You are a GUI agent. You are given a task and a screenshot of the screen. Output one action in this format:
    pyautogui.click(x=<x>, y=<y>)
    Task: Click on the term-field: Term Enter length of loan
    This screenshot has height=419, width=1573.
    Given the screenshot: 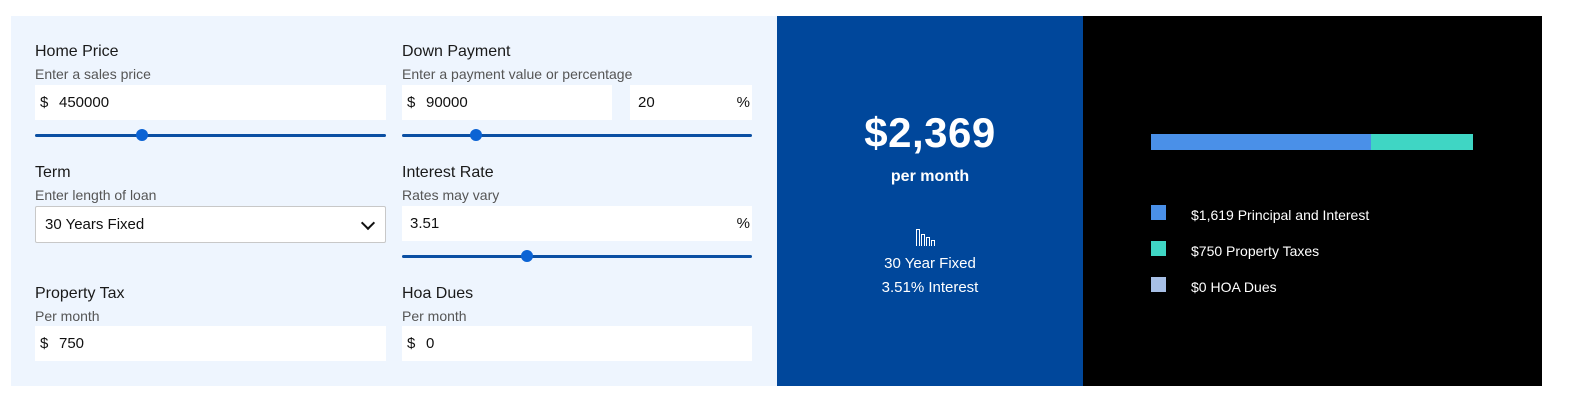 What is the action you would take?
    pyautogui.click(x=95, y=183)
    